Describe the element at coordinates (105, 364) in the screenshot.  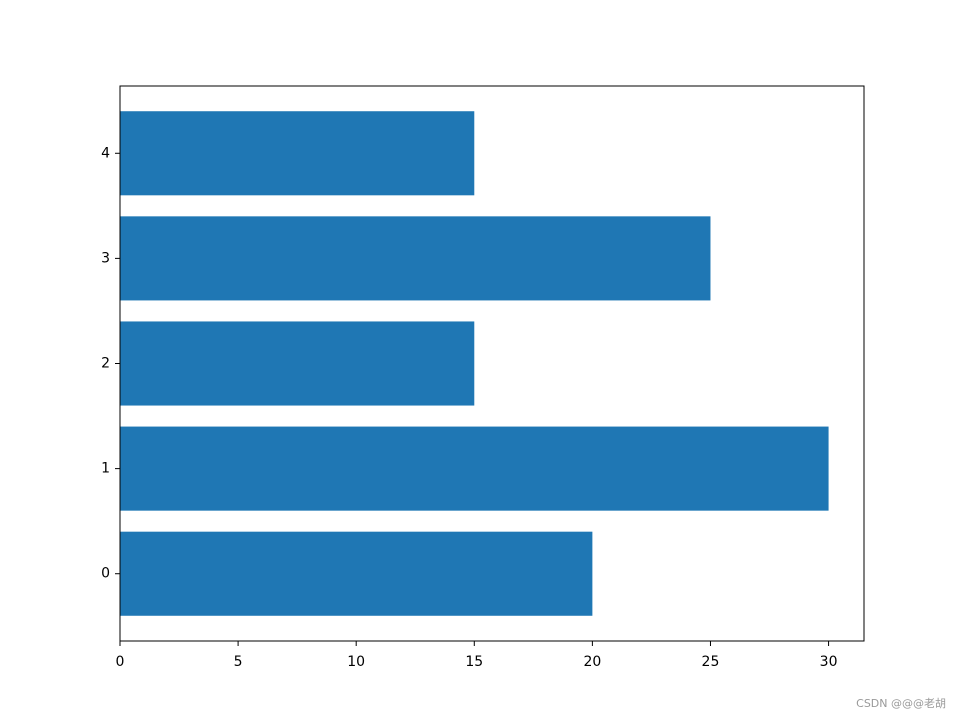
I see `y-tick-label: 2` at that location.